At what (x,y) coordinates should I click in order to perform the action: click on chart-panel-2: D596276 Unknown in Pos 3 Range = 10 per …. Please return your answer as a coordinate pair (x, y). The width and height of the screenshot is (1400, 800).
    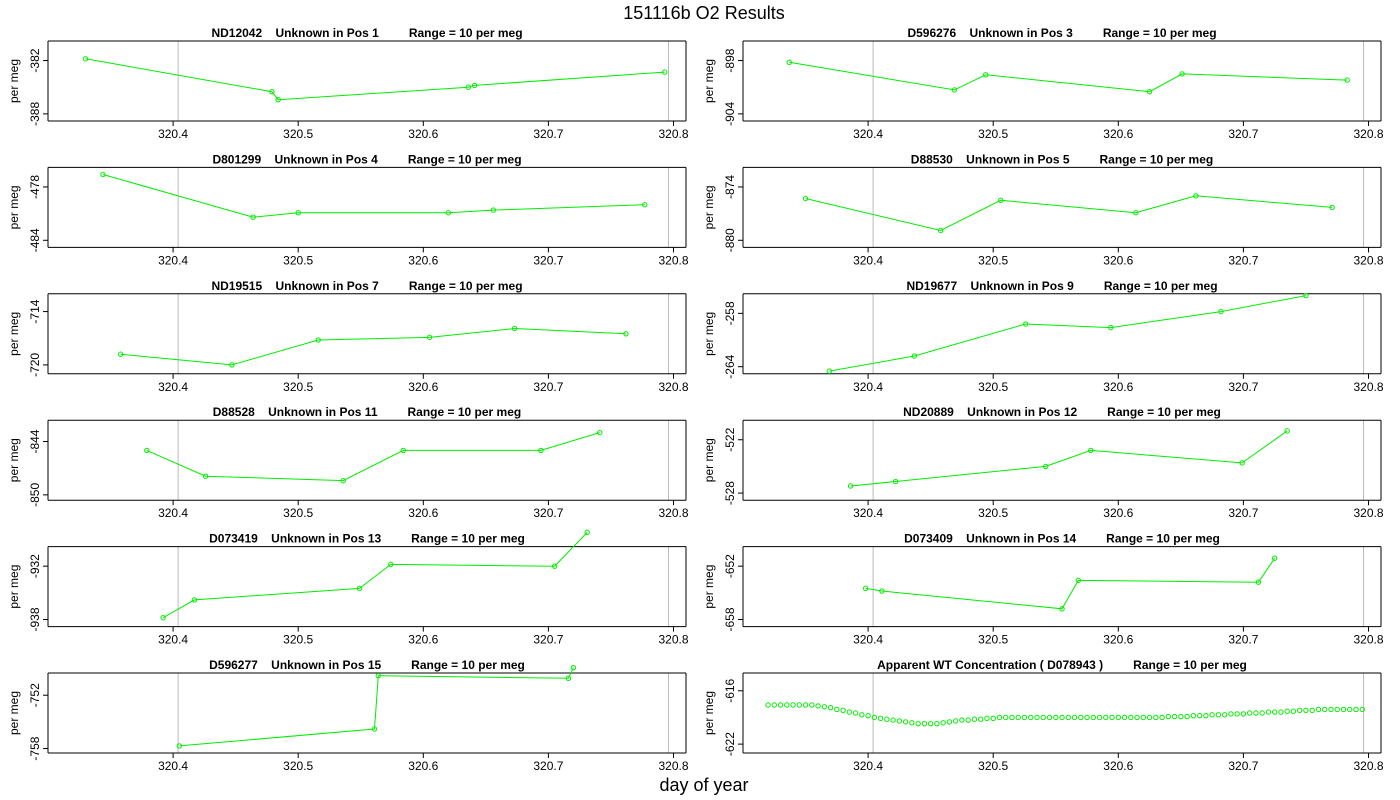
    Looking at the image, I should click on (1043, 83).